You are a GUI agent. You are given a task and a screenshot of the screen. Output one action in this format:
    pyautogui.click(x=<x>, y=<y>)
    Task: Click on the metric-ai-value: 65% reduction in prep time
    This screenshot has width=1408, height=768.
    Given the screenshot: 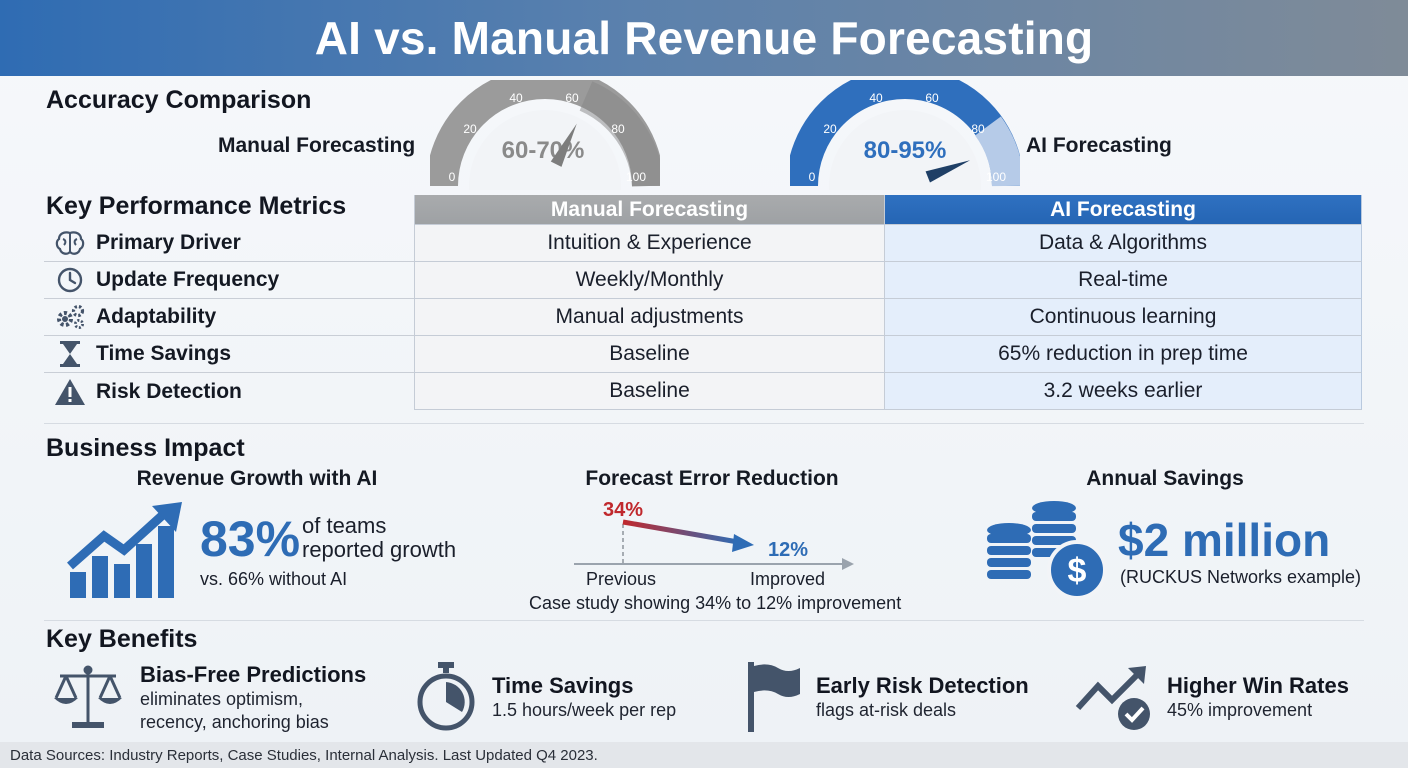 What is the action you would take?
    pyautogui.click(x=1123, y=354)
    